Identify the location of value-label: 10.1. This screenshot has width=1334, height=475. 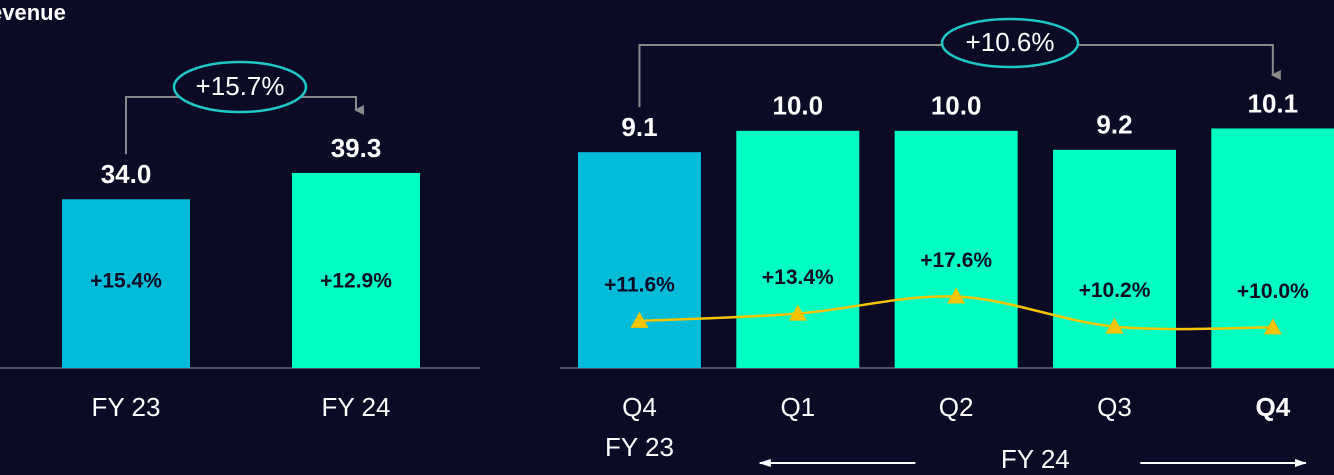
(1273, 103).